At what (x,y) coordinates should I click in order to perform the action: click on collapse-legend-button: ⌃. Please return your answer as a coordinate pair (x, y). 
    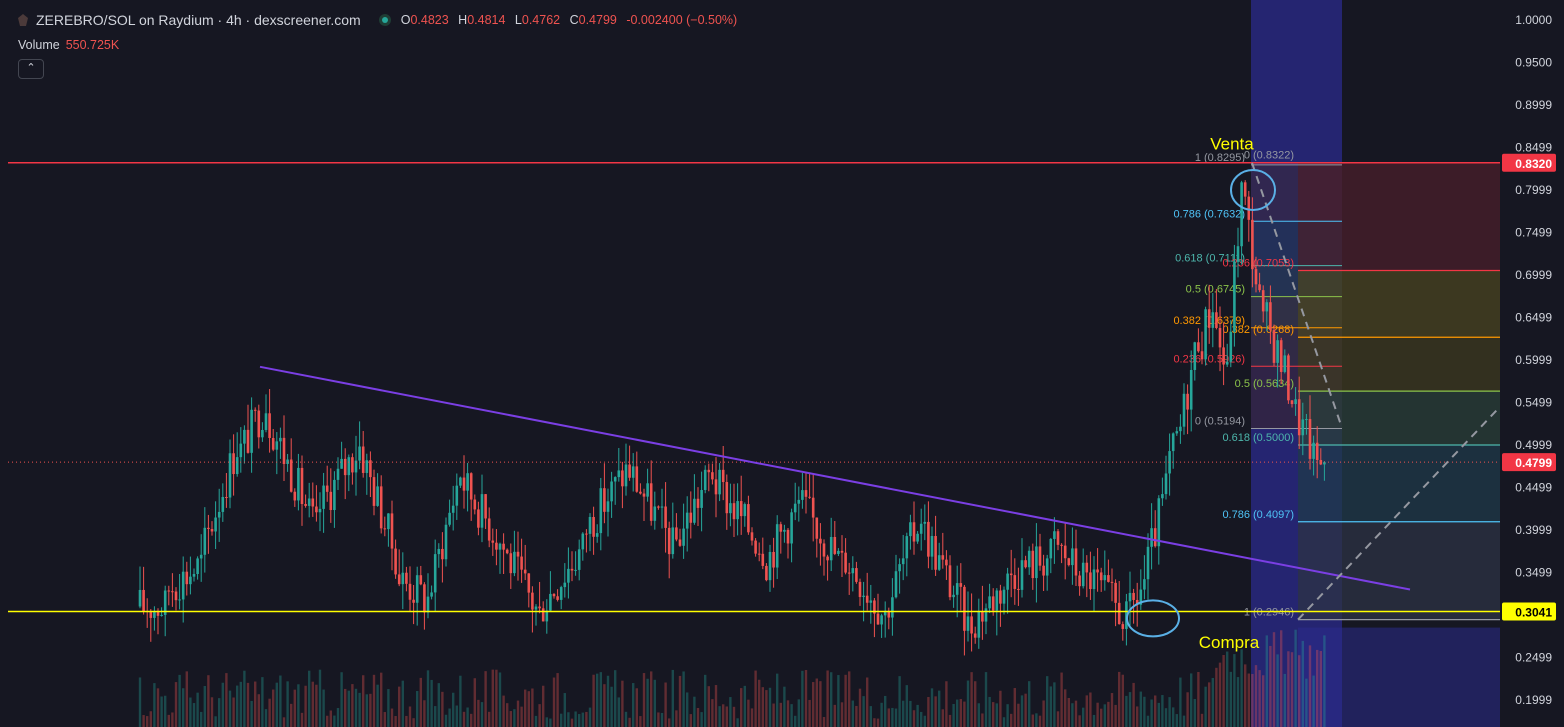
    Looking at the image, I should click on (31, 69).